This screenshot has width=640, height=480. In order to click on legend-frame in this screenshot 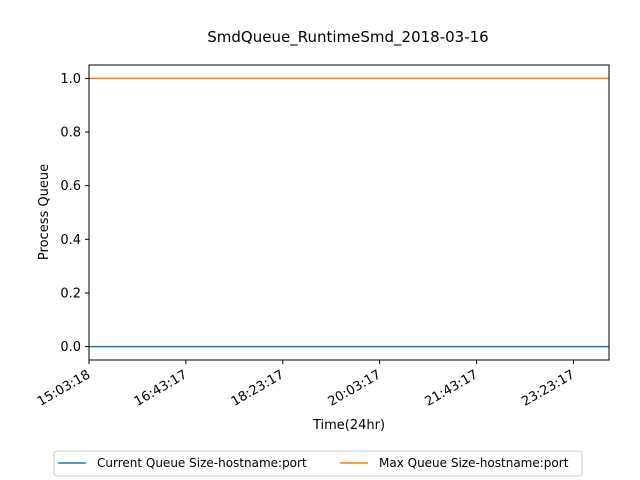, I will do `click(318, 463)`.